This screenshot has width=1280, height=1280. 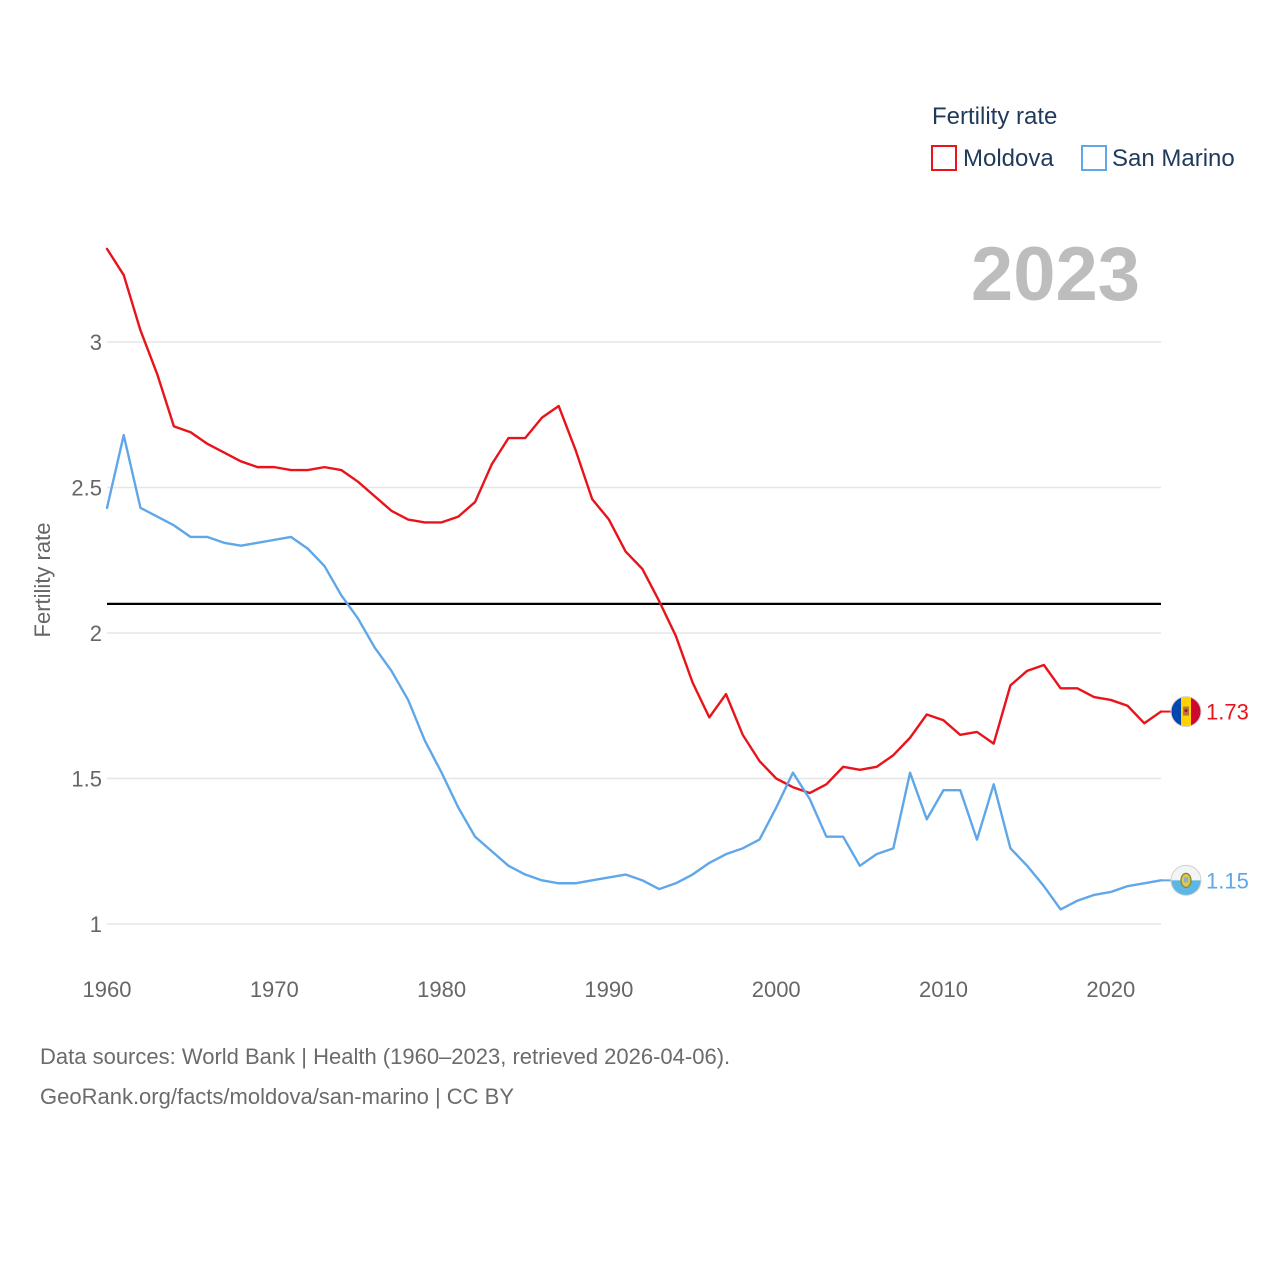 What do you see at coordinates (1110, 989) in the screenshot?
I see `x-tick-label: 2020` at bounding box center [1110, 989].